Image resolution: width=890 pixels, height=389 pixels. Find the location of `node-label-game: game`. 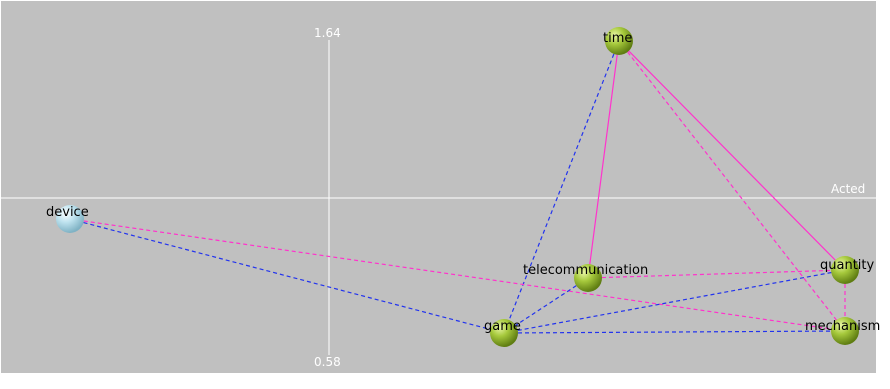

node-label-game: game is located at coordinates (502, 326).